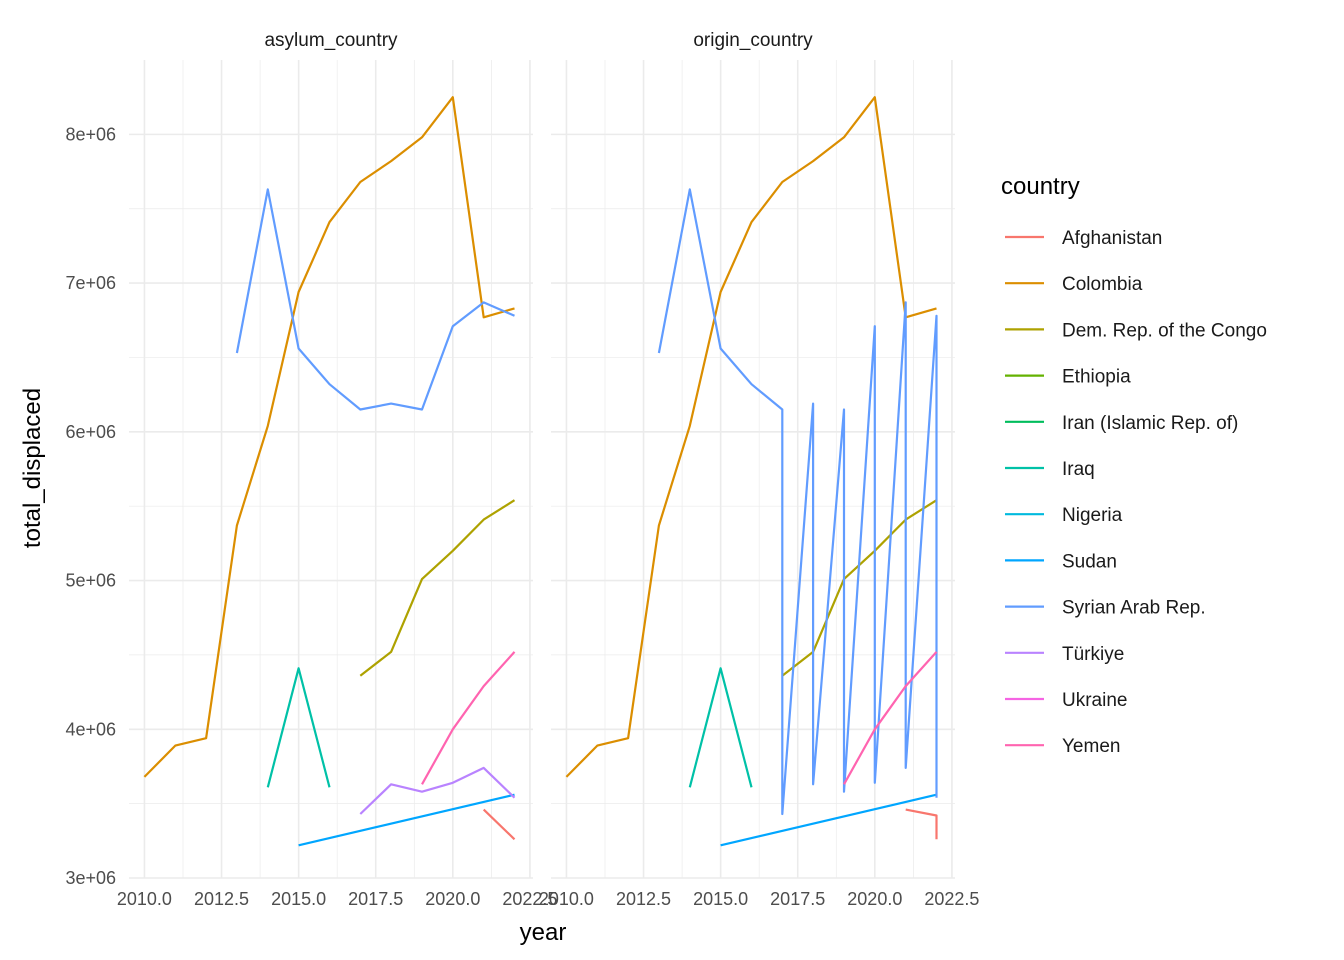 The image size is (1344, 960). I want to click on legend-item: Syrian Arab Rep., so click(1105, 608).